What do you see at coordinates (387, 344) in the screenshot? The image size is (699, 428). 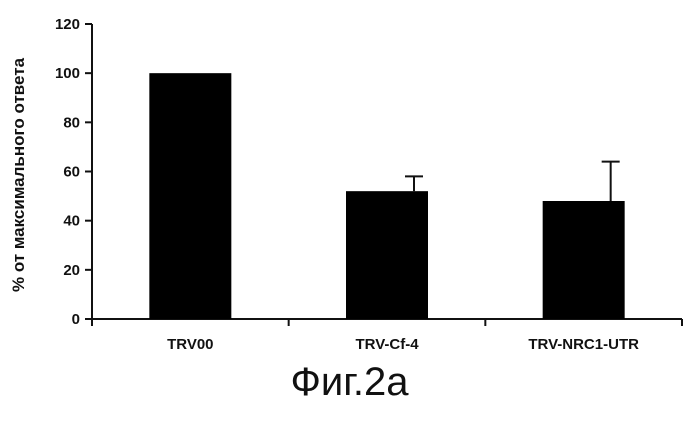 I see `category-label: TRV-Cf-4` at bounding box center [387, 344].